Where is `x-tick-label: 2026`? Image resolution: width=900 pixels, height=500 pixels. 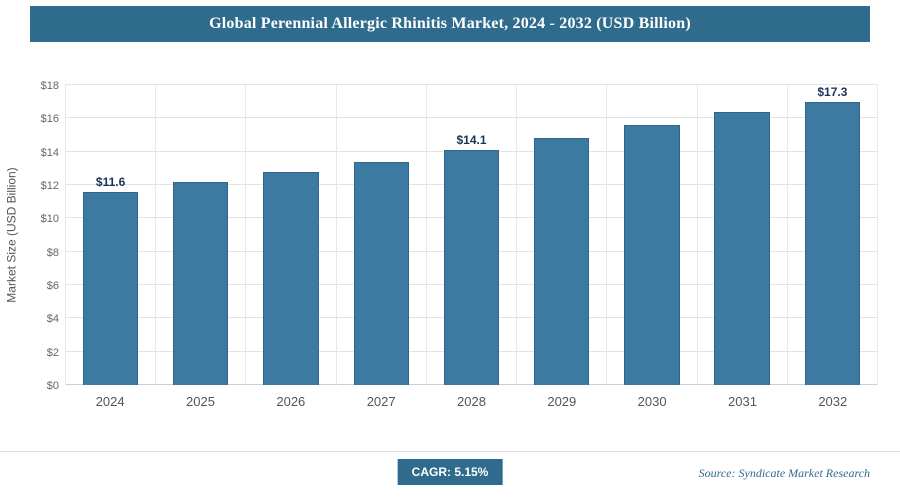
x-tick-label: 2026 is located at coordinates (291, 401).